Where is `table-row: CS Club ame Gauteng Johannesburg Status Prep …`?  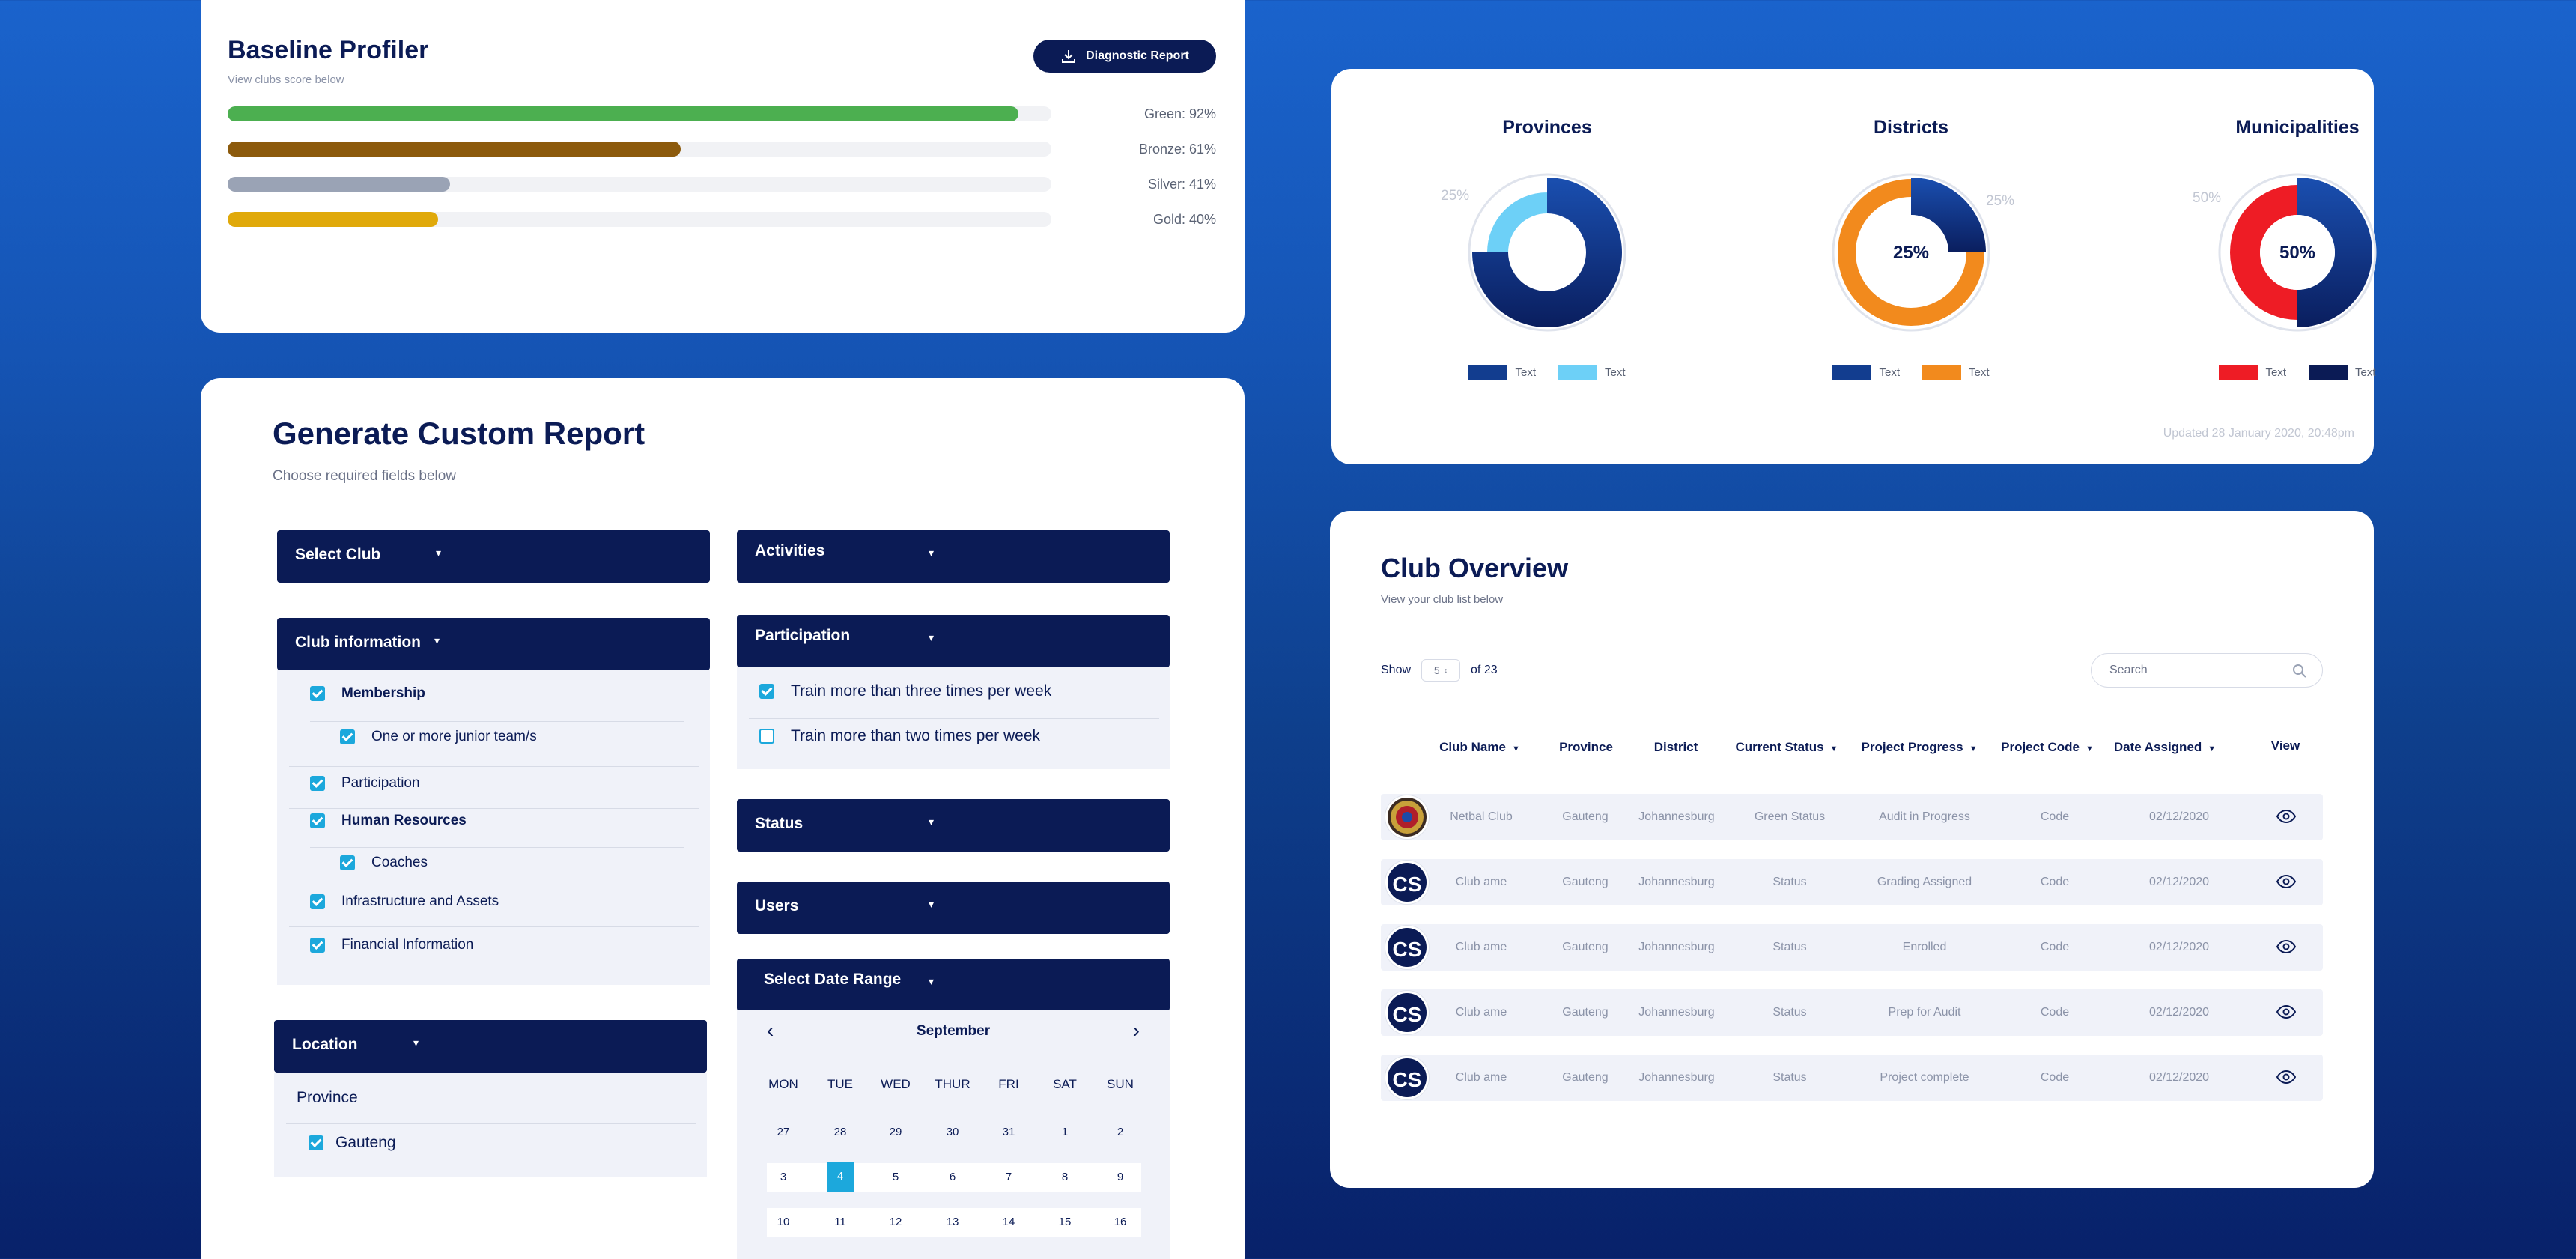 table-row: CS Club ame Gauteng Johannesburg Status Prep … is located at coordinates (1852, 1012).